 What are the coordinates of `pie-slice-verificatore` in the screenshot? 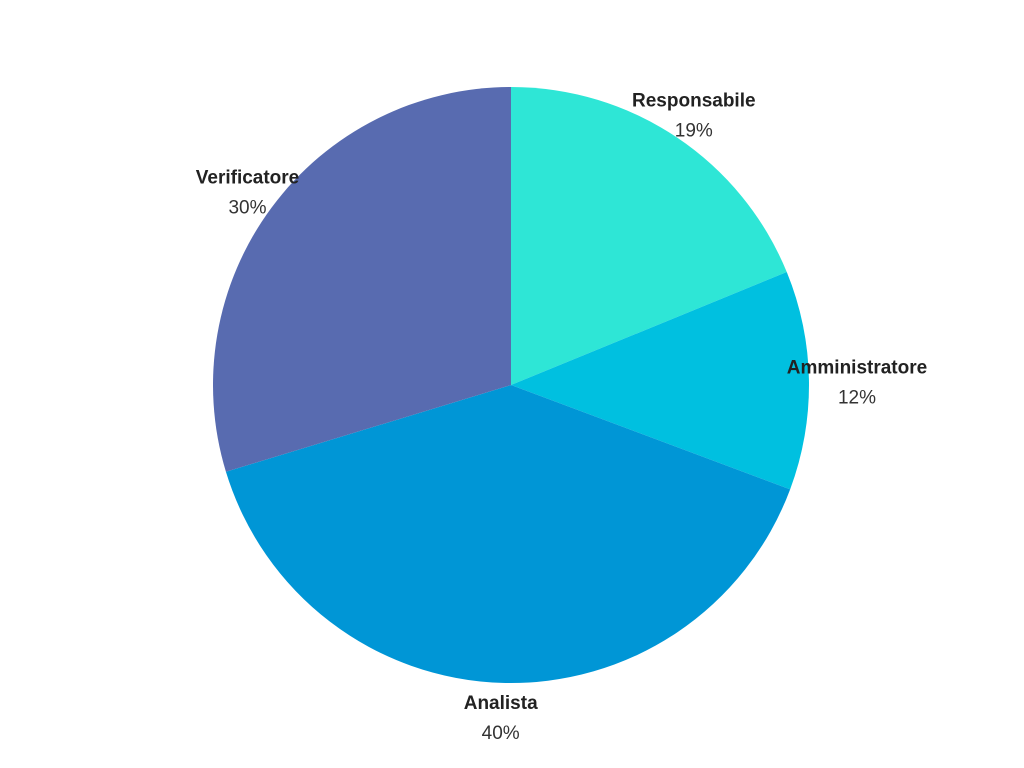 It's located at (362, 279).